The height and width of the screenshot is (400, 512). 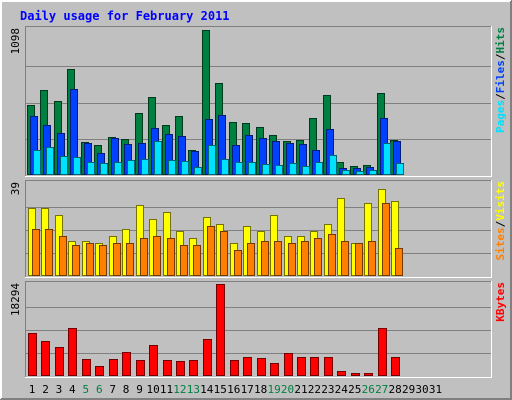 I want to click on x-tick-label-28: 28, so click(x=394, y=389).